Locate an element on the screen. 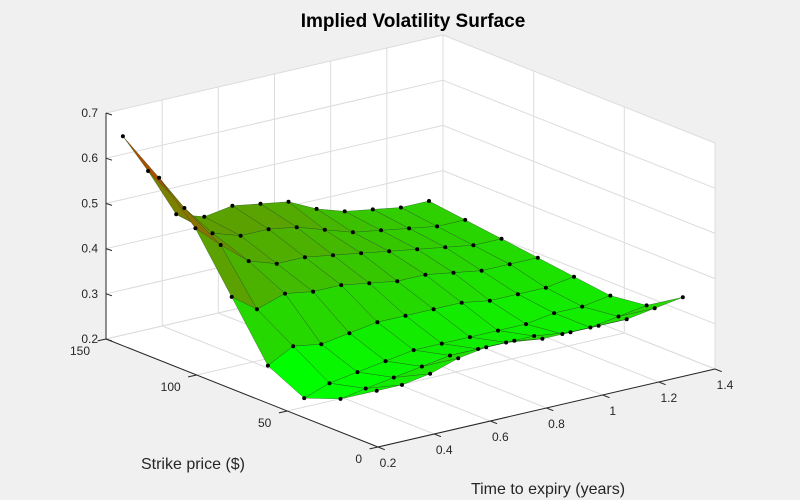  z-tick-label: 0.3 is located at coordinates (89, 294).